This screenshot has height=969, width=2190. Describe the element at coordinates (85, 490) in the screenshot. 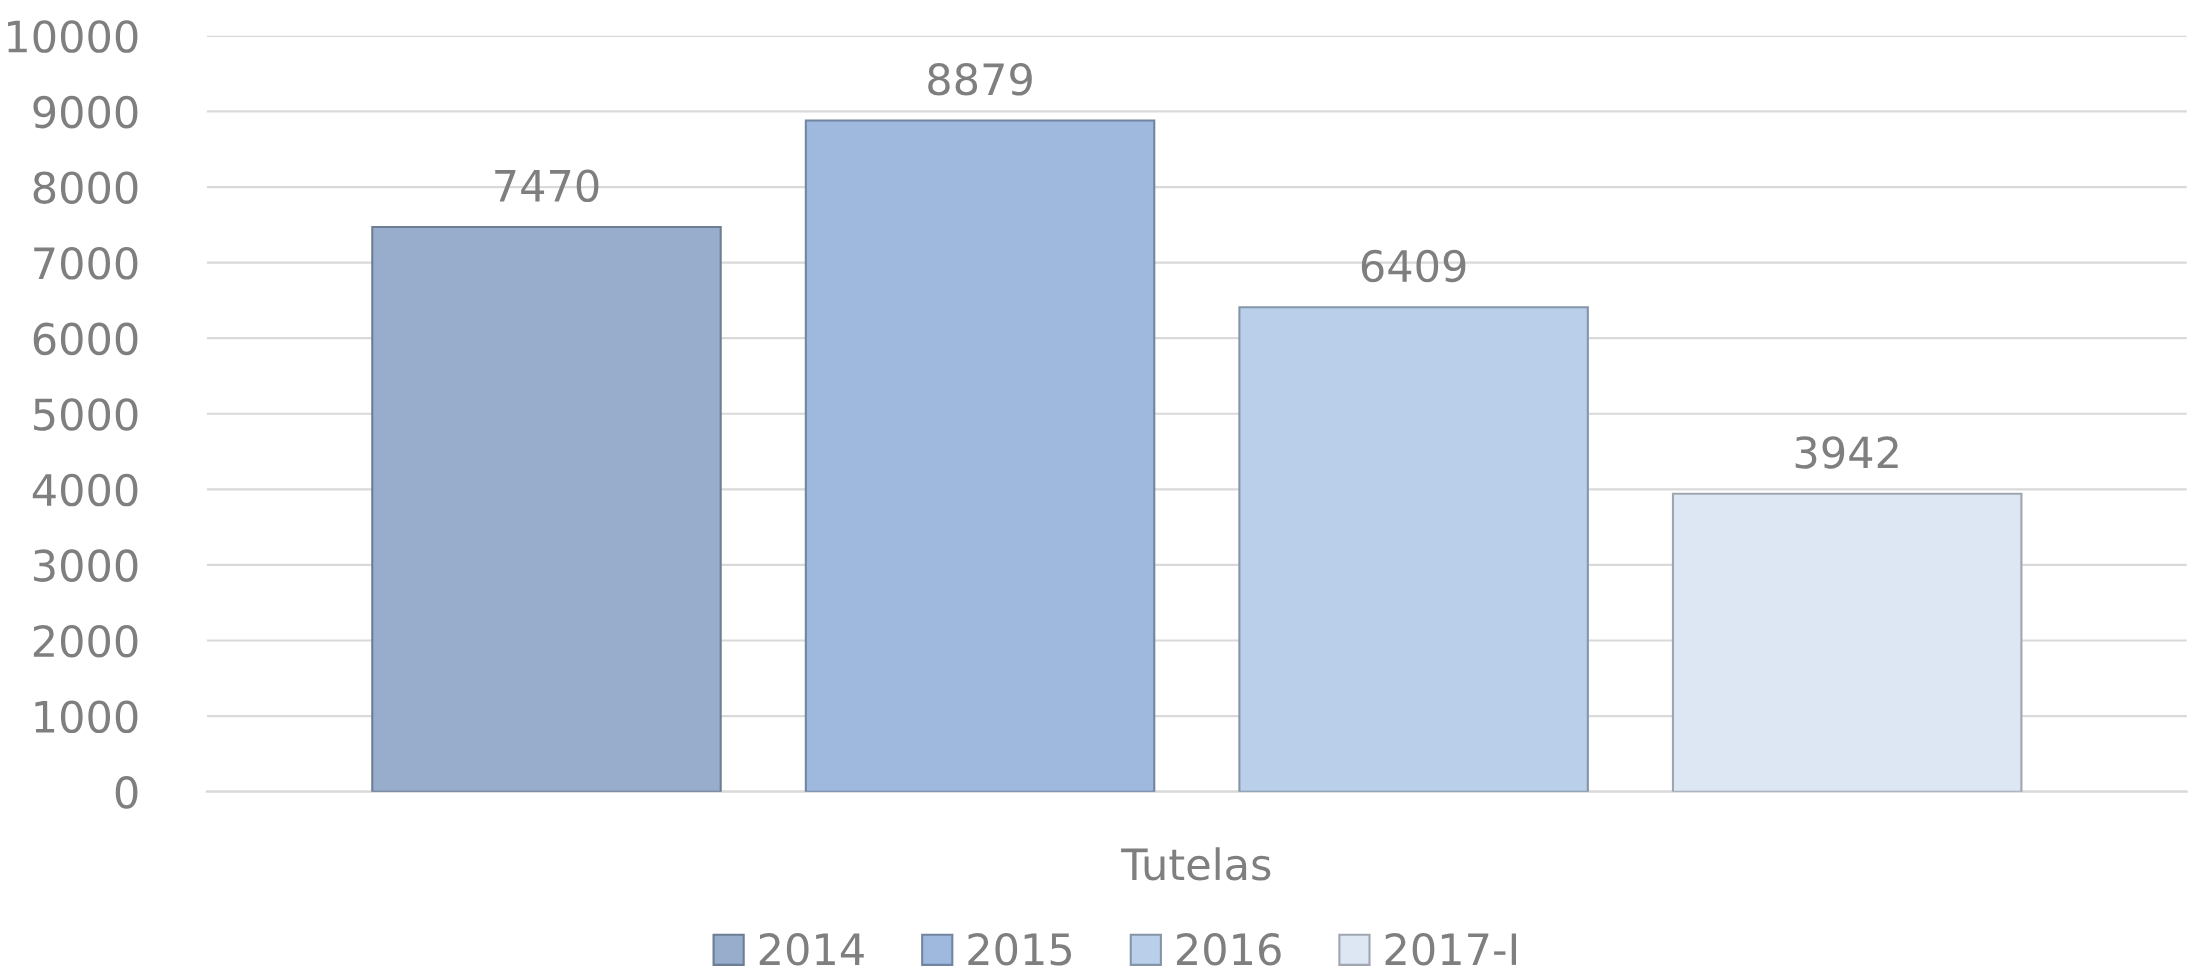

I see `y-tick-label: 4000` at that location.